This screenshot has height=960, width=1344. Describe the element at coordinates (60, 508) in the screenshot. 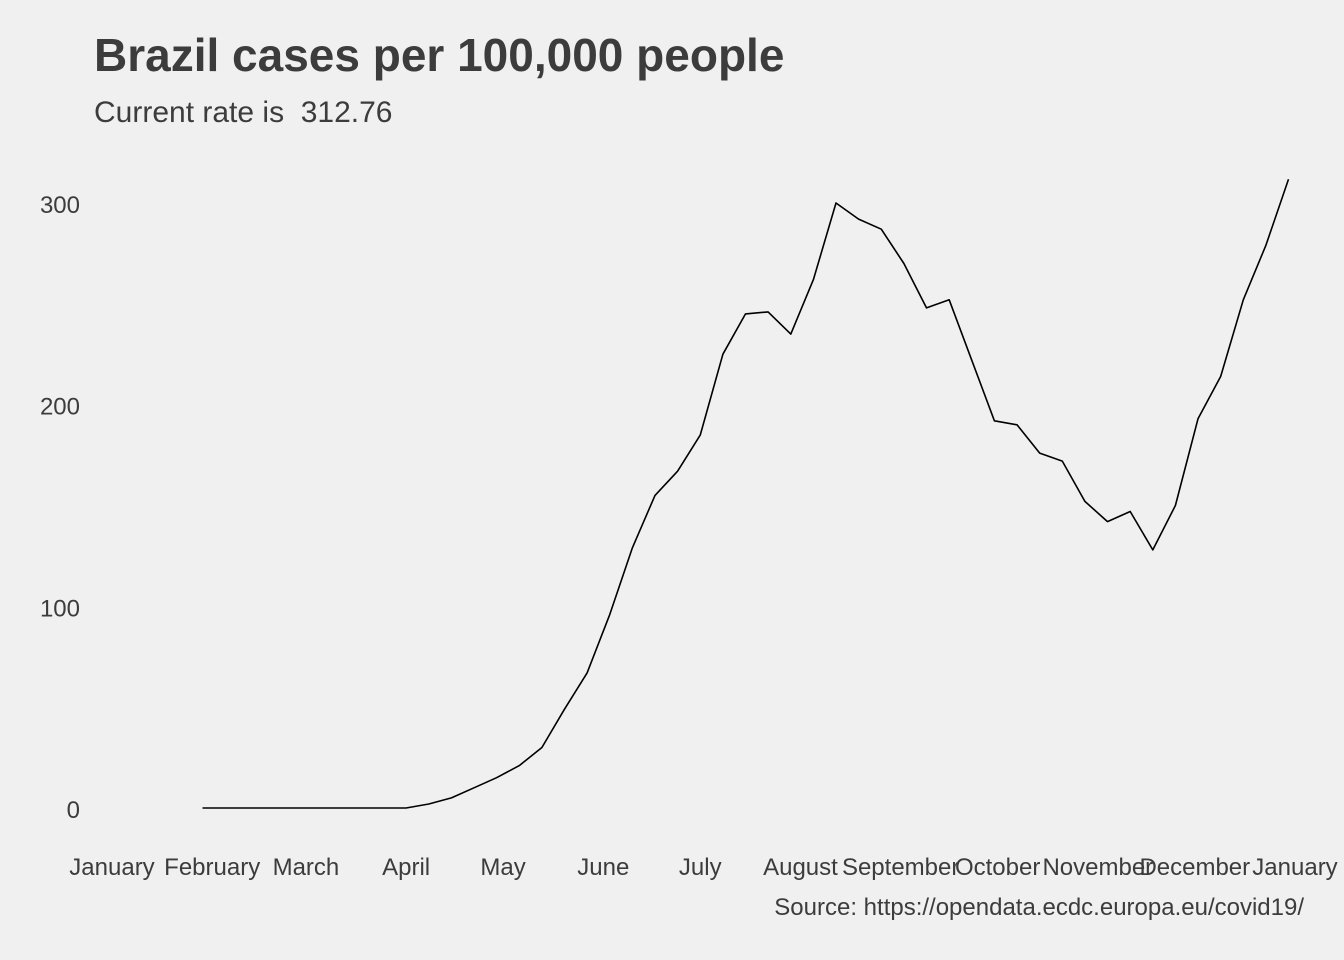

I see `y-axis: 0 100 200 300` at that location.